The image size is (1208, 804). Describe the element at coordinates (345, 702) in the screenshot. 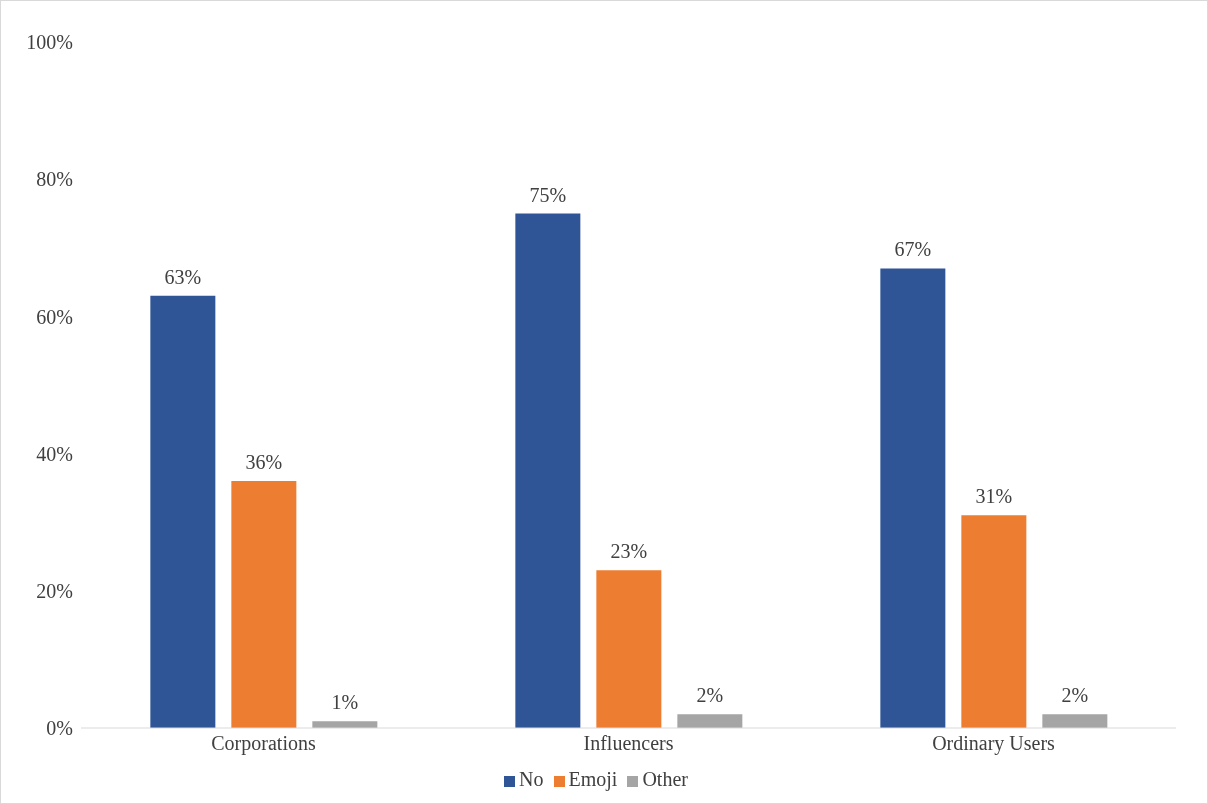

I see `data-label: 1%` at that location.